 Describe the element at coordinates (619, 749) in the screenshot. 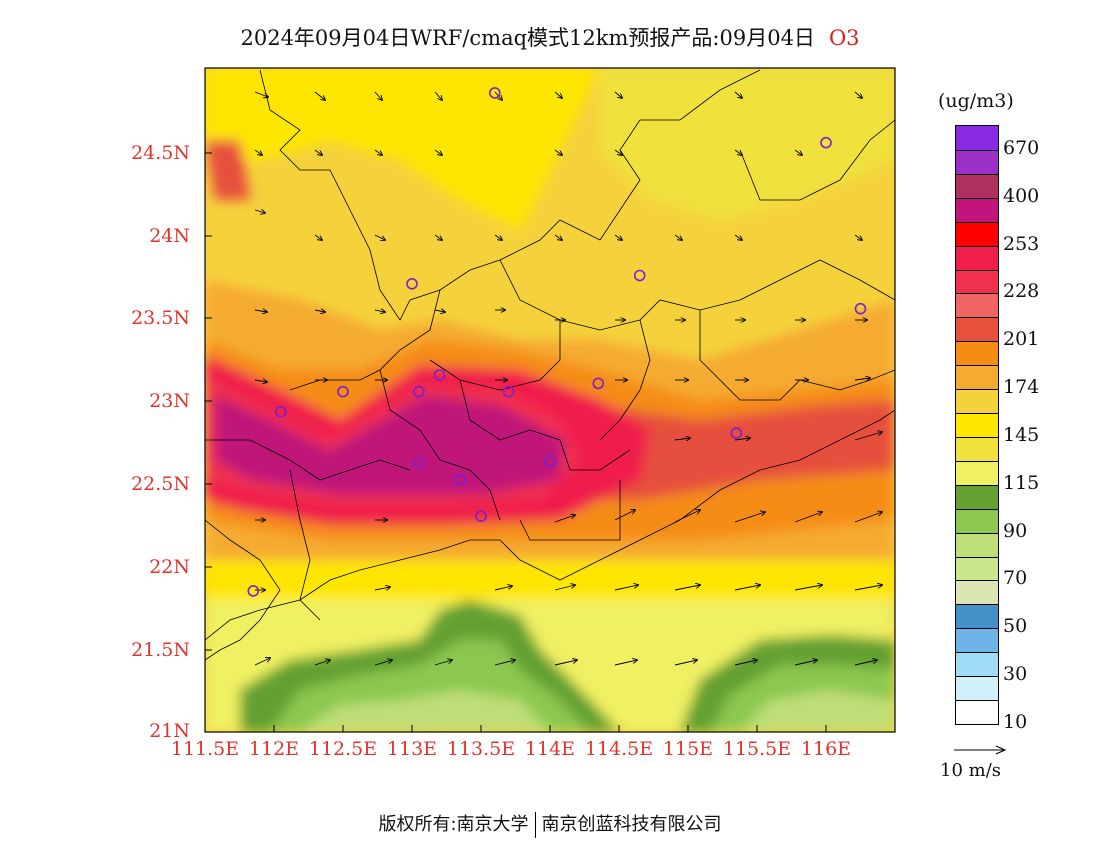

I see `lon-label-114.5: 114.5E` at that location.